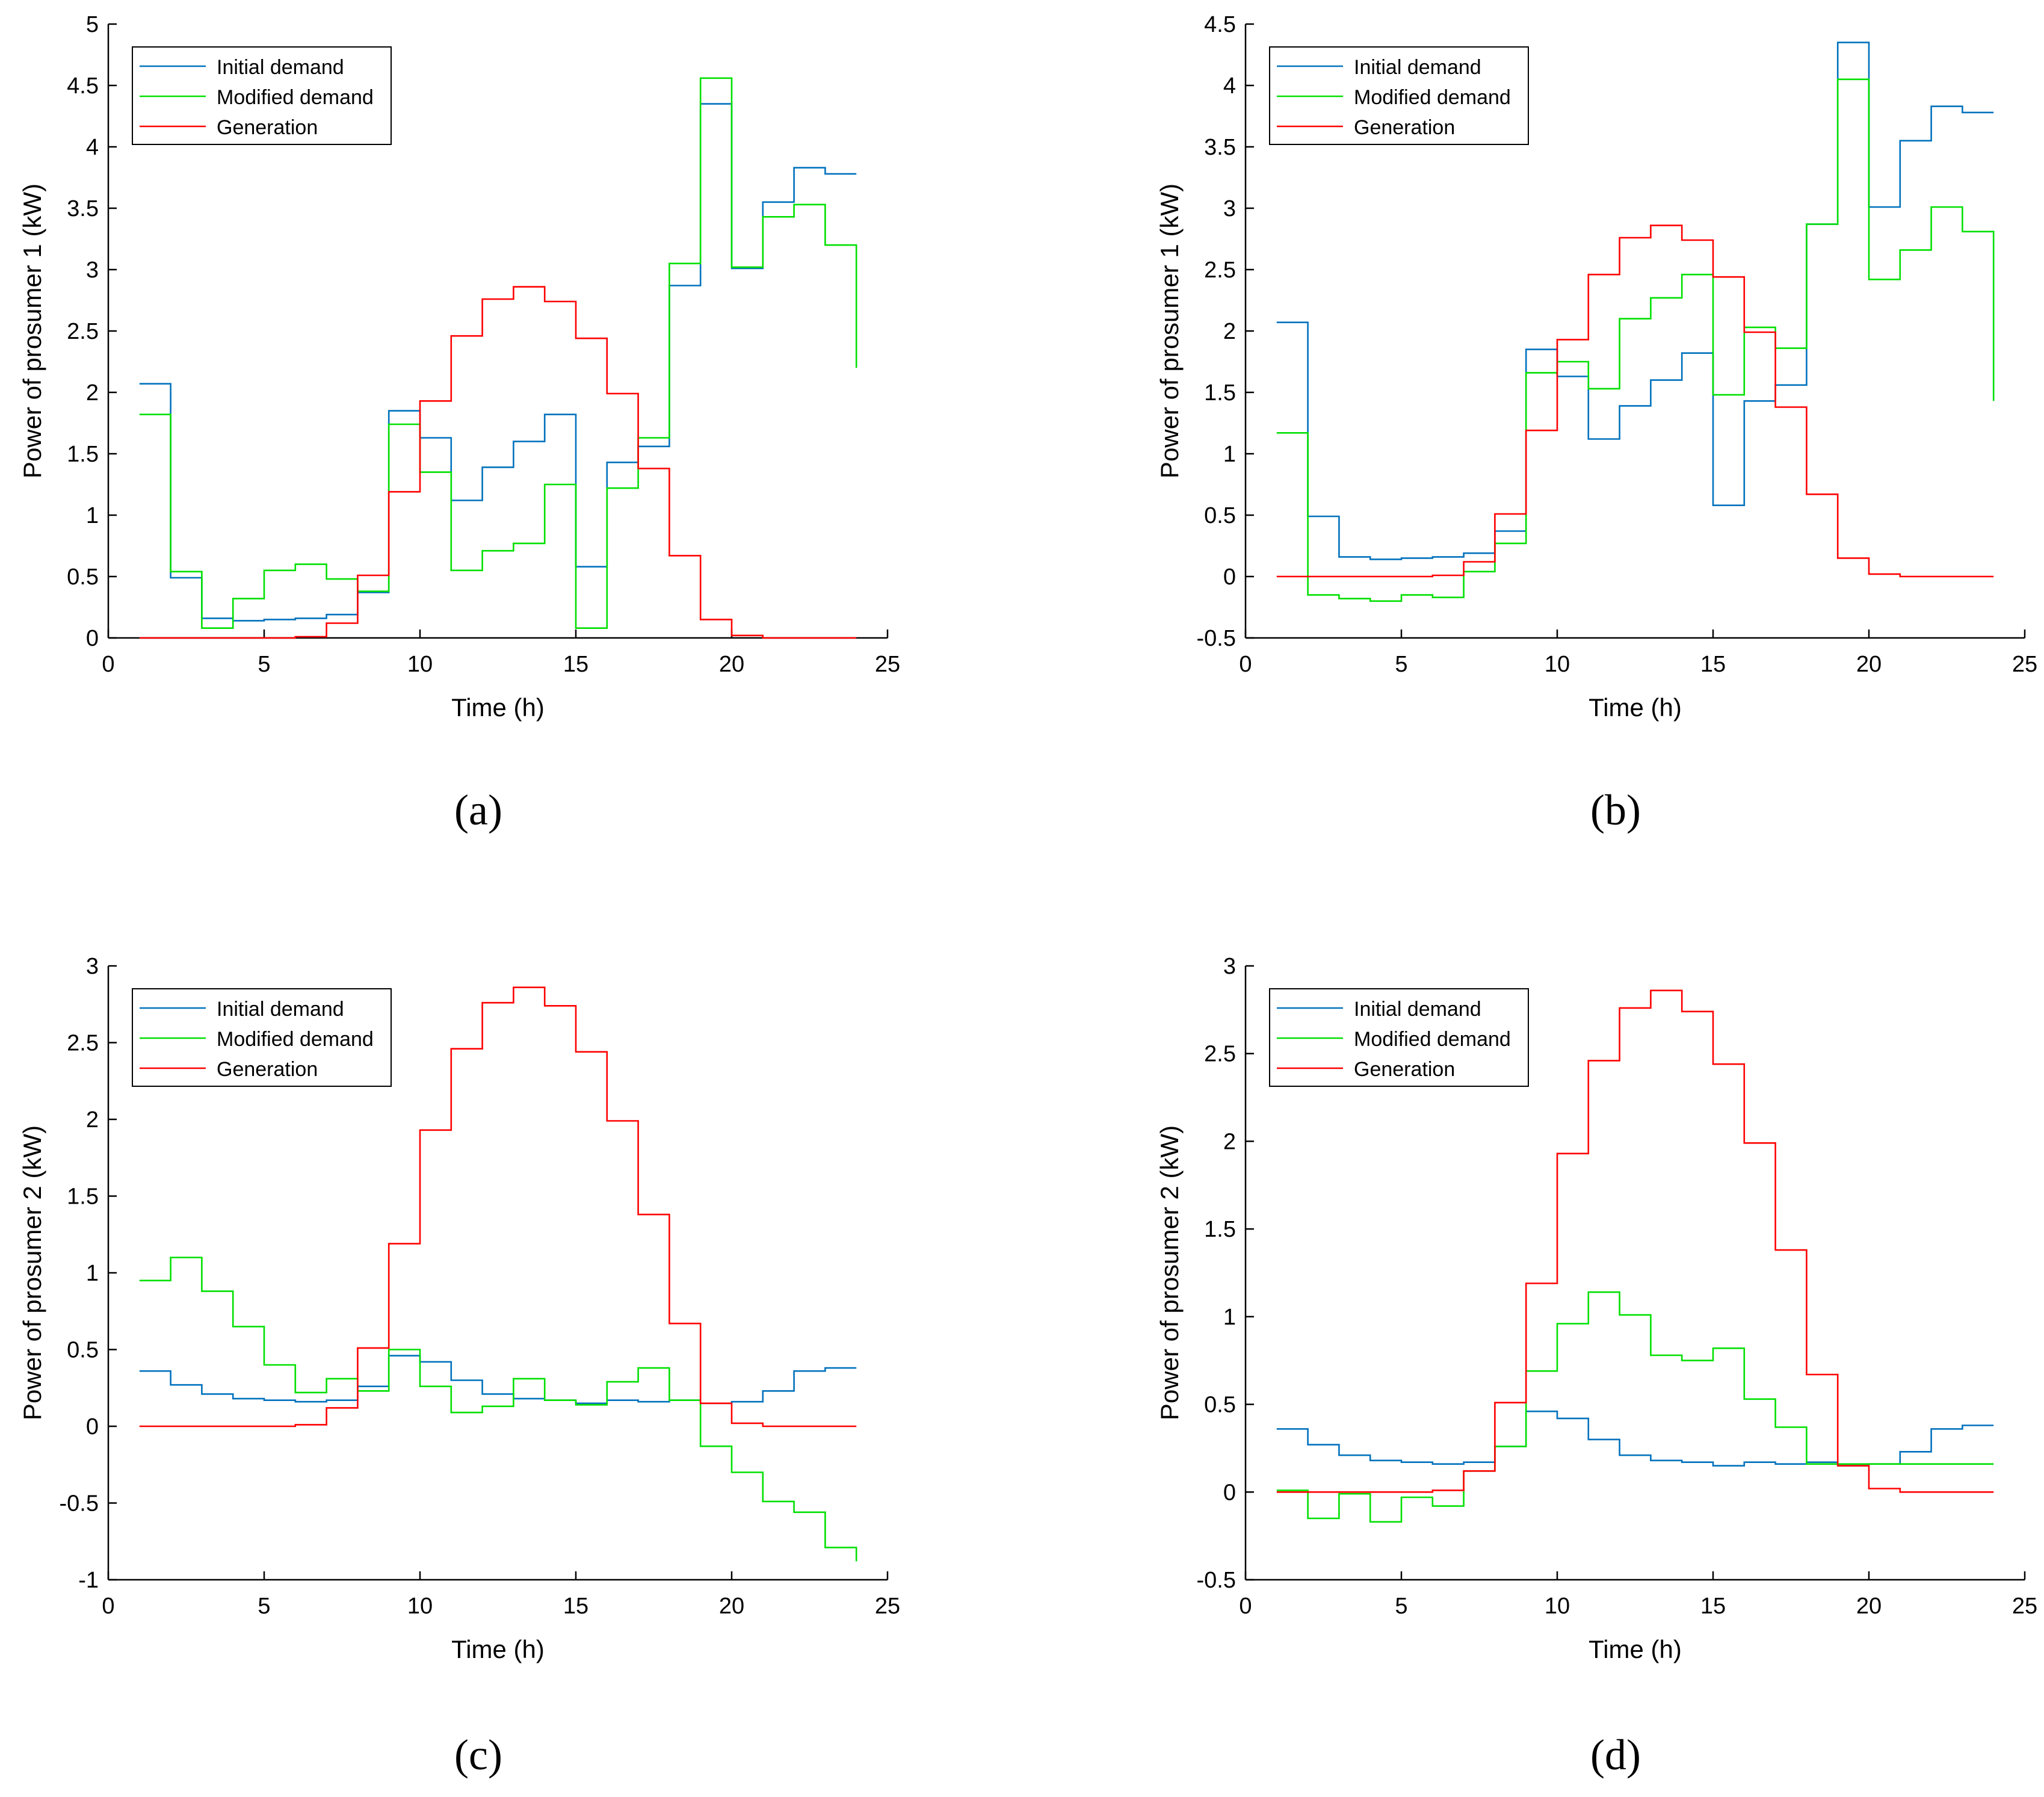 The image size is (2044, 1797). I want to click on y-tick-label: -1, so click(89, 1580).